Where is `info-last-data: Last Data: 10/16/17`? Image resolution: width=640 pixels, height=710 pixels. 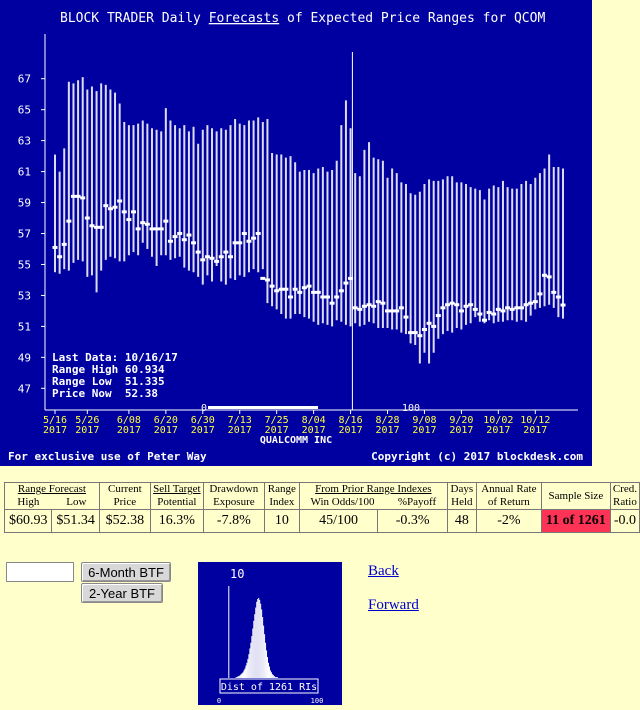 info-last-data: Last Data: 10/16/17 is located at coordinates (115, 357).